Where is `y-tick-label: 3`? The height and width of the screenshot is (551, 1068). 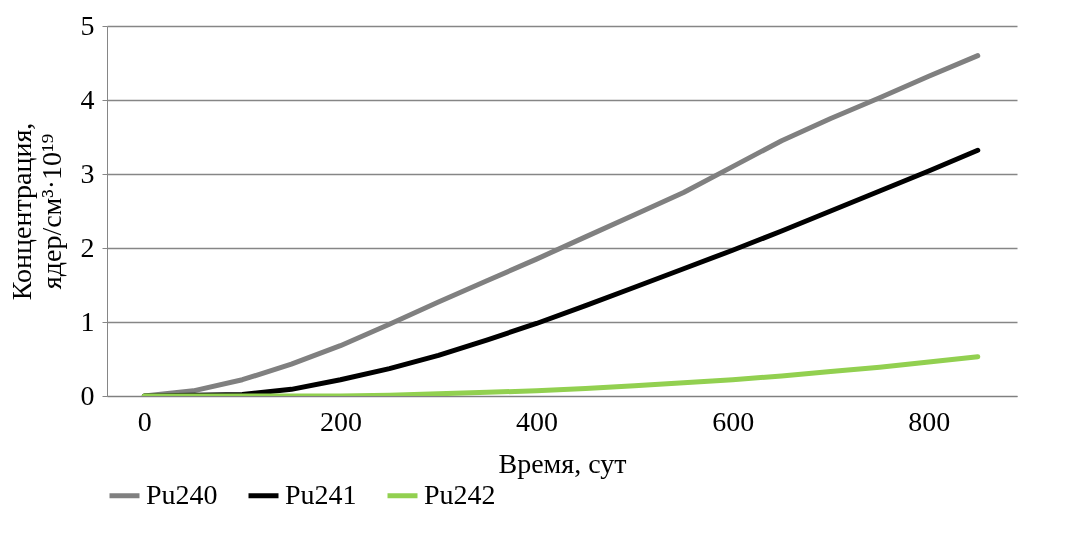 y-tick-label: 3 is located at coordinates (87, 173).